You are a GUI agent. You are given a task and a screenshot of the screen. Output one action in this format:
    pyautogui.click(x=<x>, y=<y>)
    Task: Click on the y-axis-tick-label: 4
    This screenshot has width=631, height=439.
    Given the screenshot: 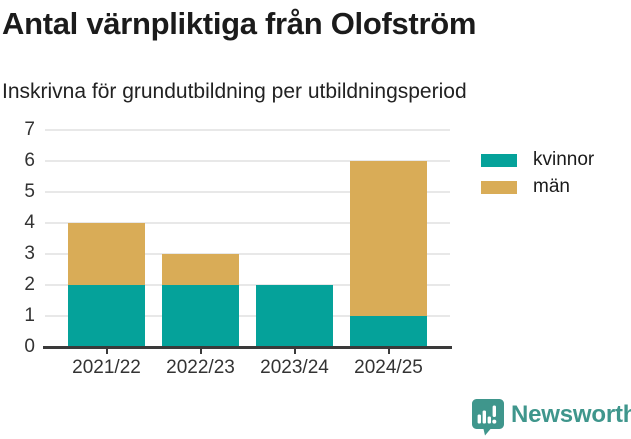 What is the action you would take?
    pyautogui.click(x=29, y=222)
    